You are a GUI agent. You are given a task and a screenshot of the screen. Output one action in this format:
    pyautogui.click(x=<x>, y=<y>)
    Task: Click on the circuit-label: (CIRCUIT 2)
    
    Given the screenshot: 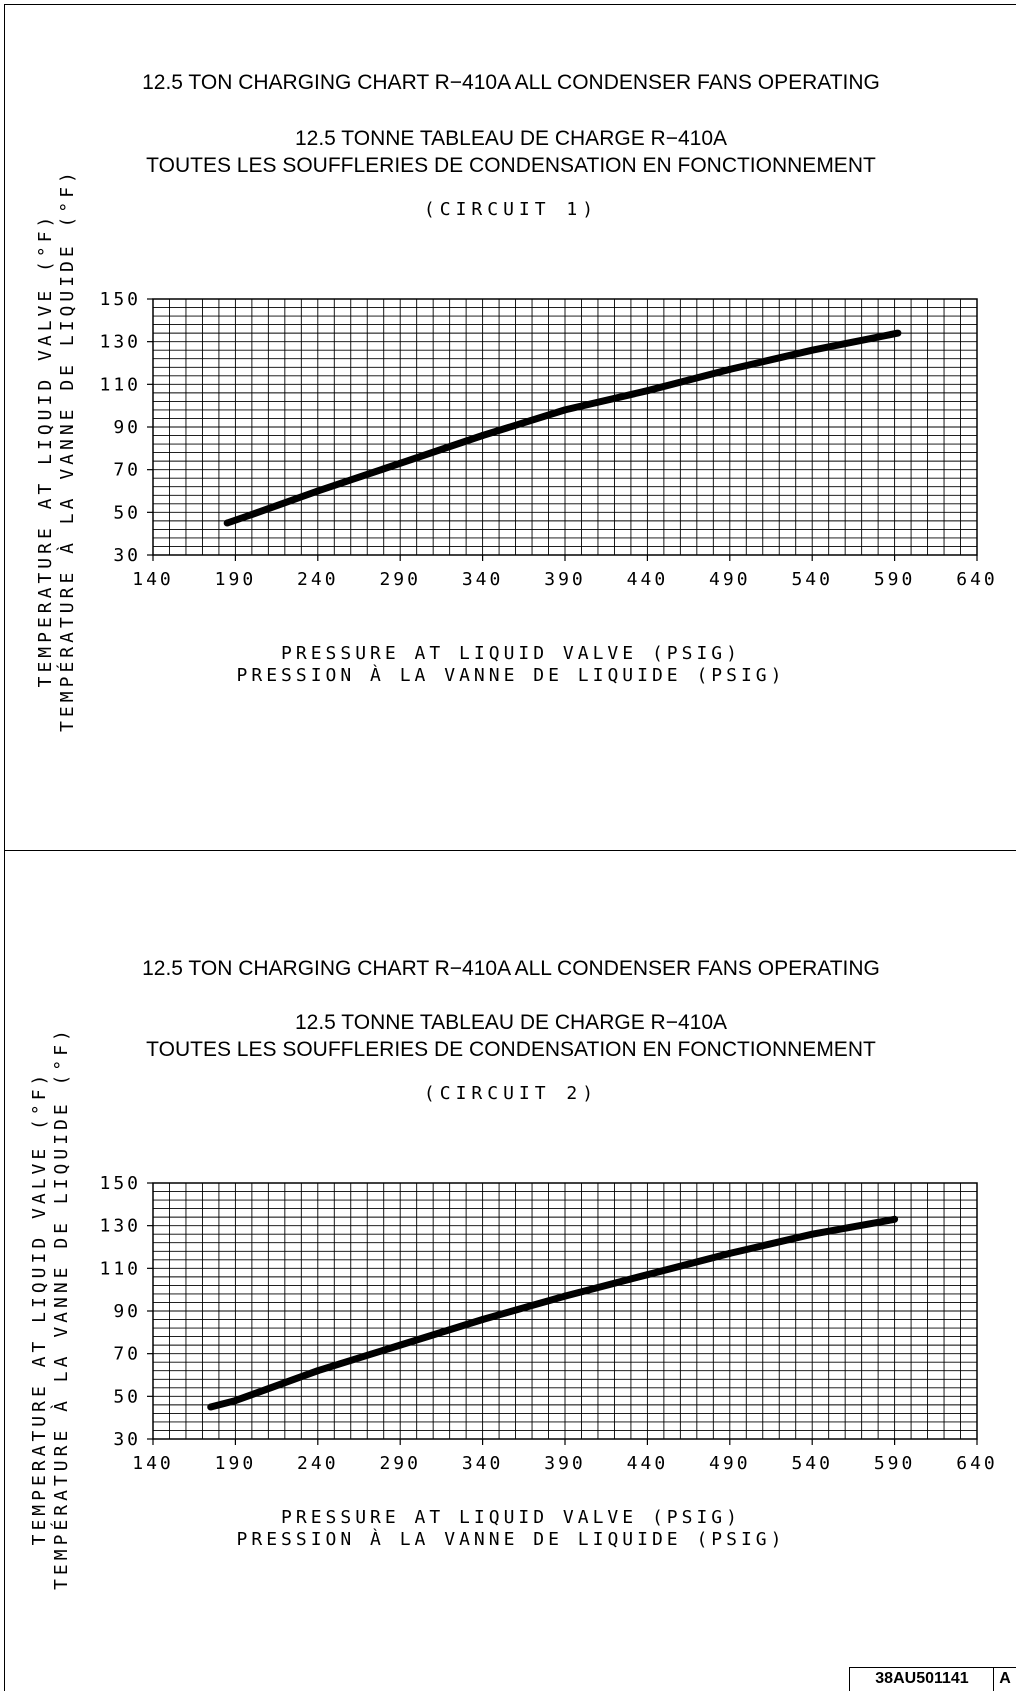 What is the action you would take?
    pyautogui.click(x=511, y=1093)
    